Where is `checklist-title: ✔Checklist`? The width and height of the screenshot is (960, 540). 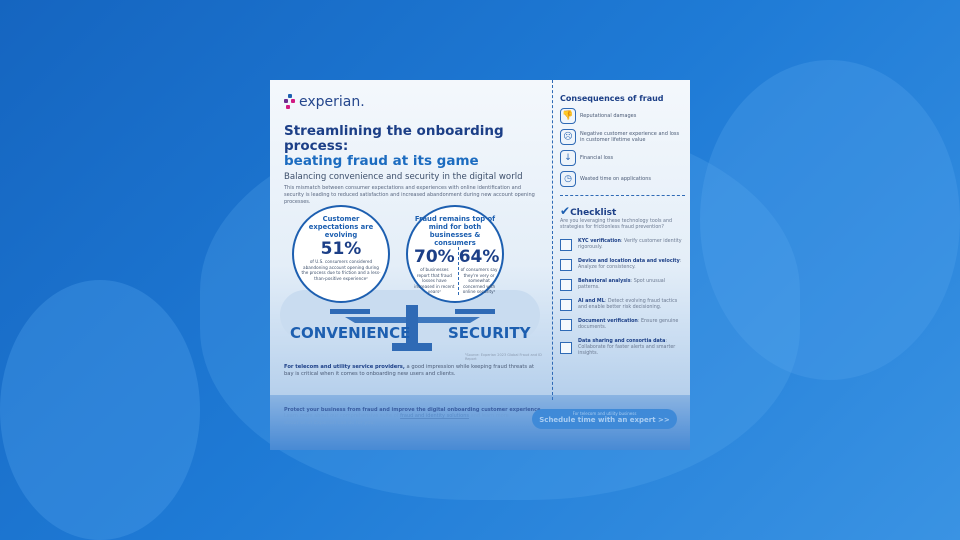 checklist-title: ✔Checklist is located at coordinates (588, 211).